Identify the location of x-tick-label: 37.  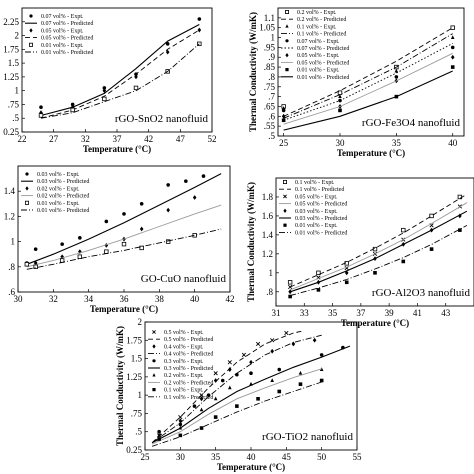
(118, 139).